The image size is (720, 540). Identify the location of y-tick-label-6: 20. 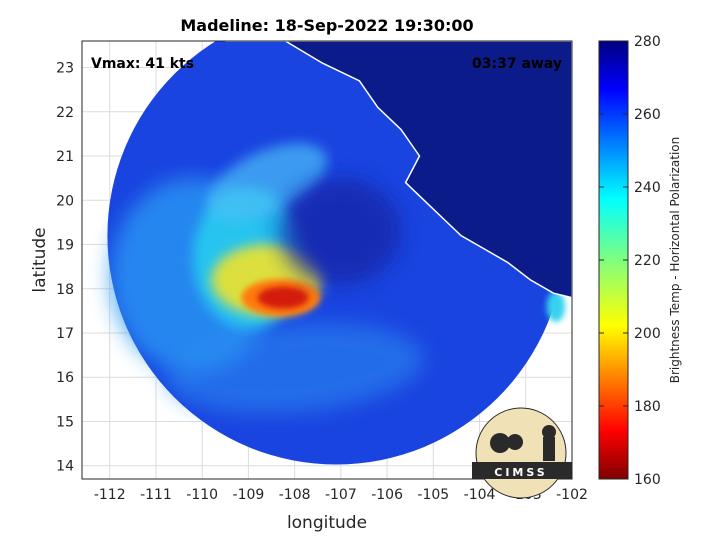
(65, 201).